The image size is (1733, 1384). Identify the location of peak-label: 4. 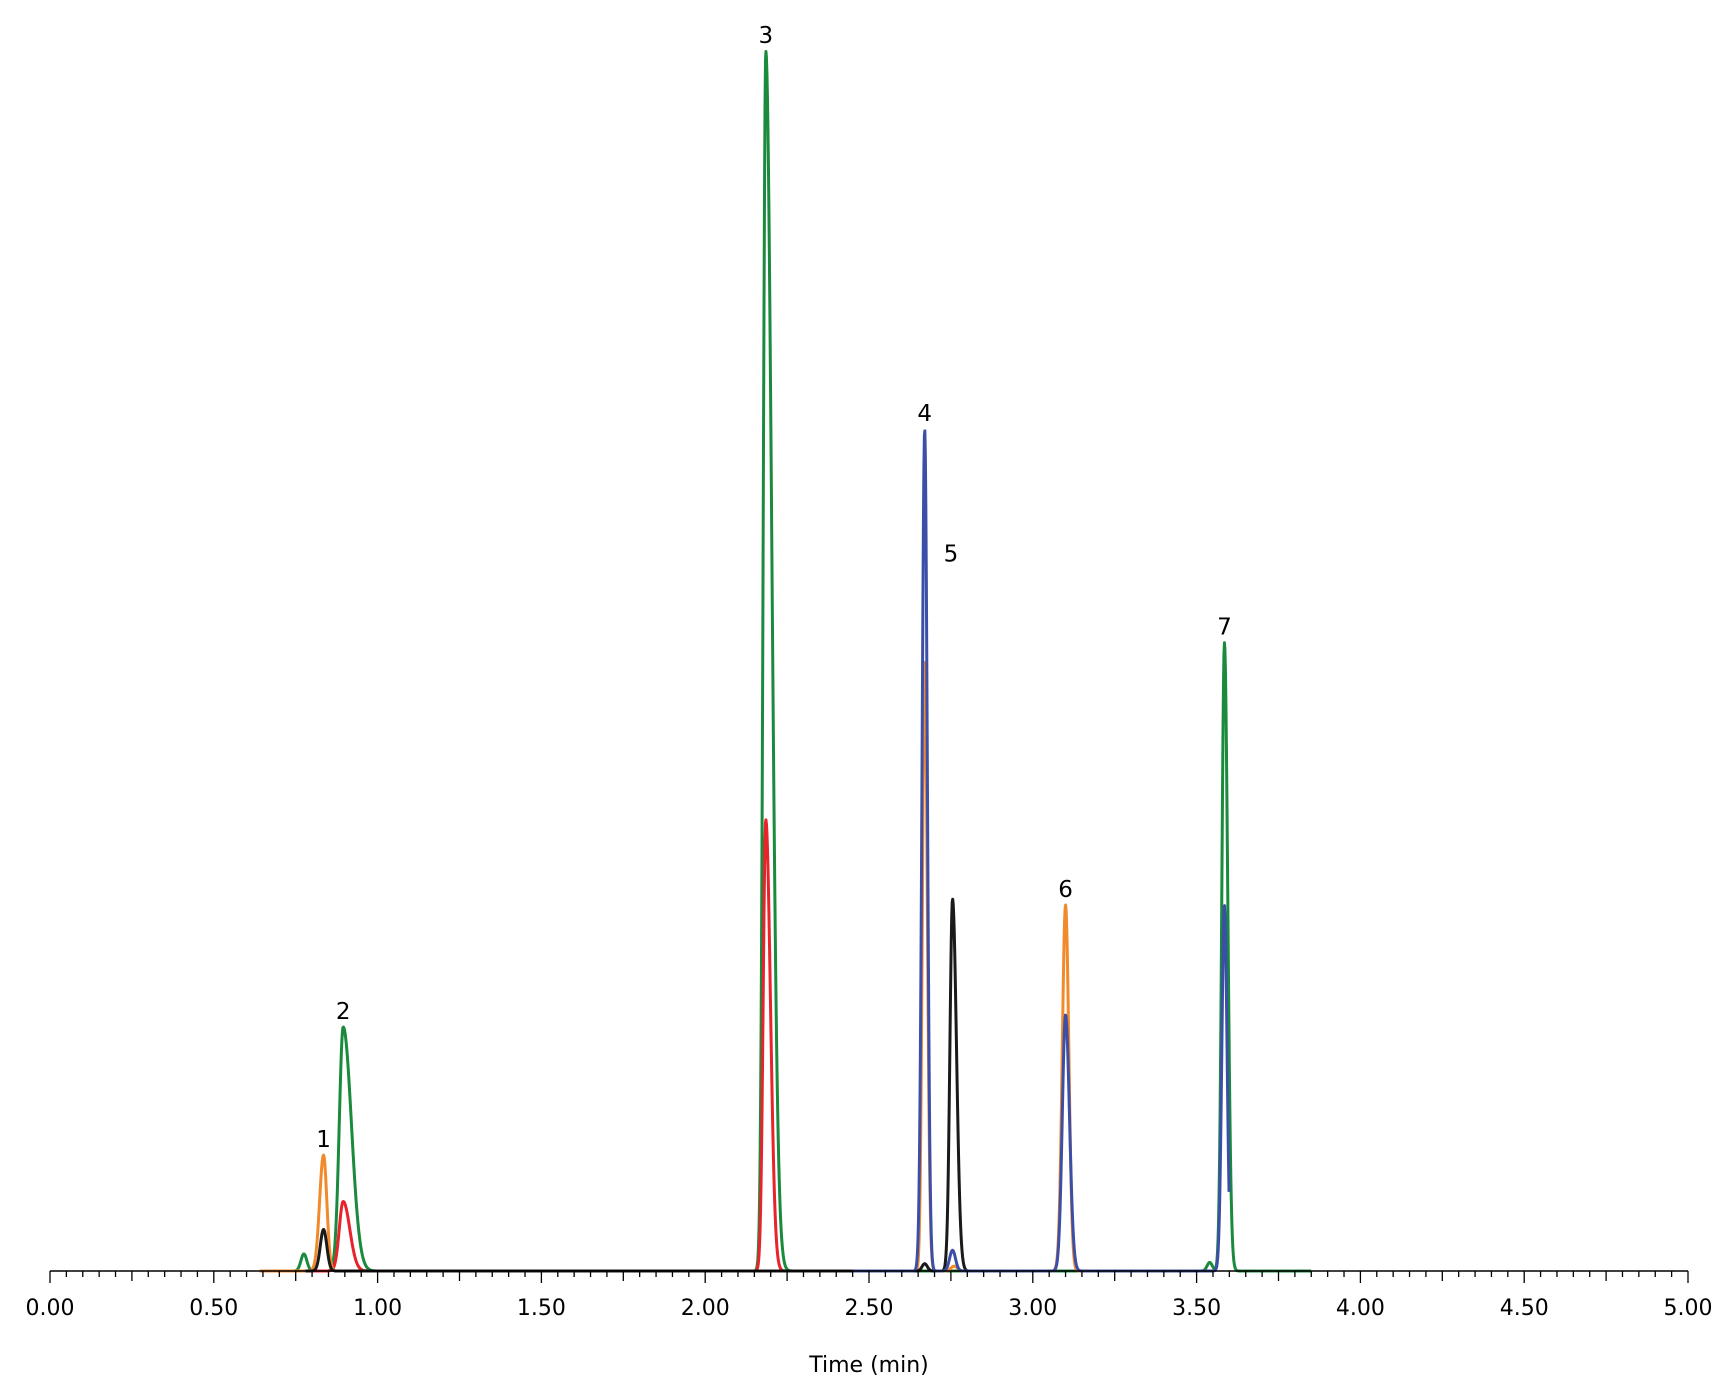
(924, 414).